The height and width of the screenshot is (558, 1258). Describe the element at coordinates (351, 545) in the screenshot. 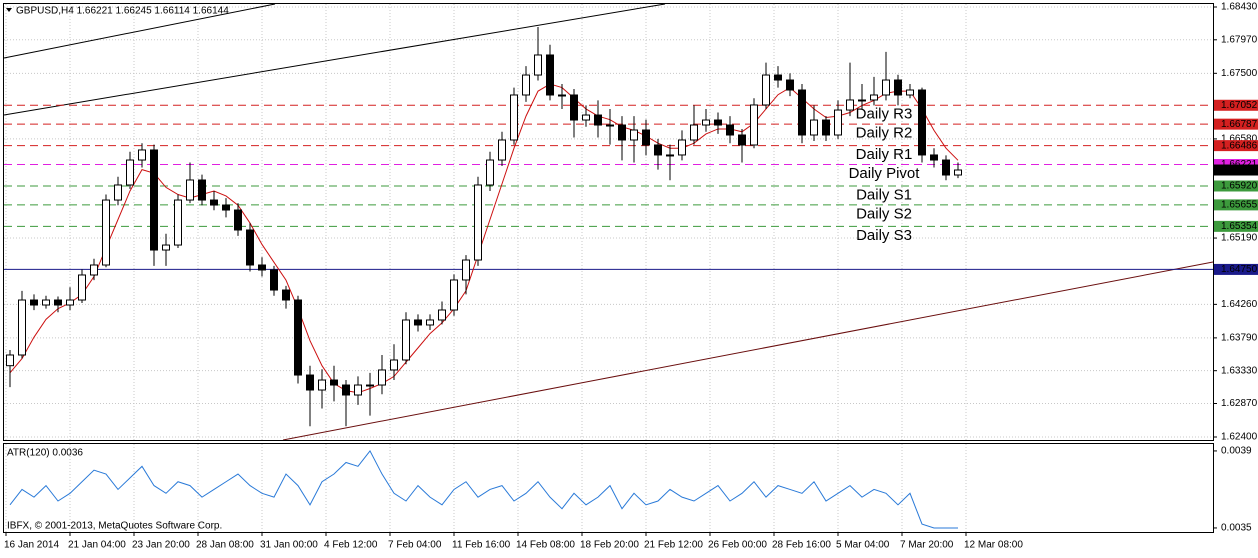

I see `x-tick-label: 4 Feb 12:00` at that location.